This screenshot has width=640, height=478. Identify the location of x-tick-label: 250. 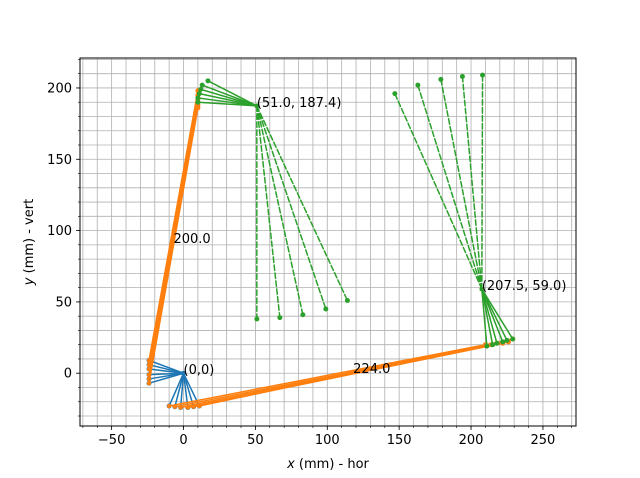
(543, 440).